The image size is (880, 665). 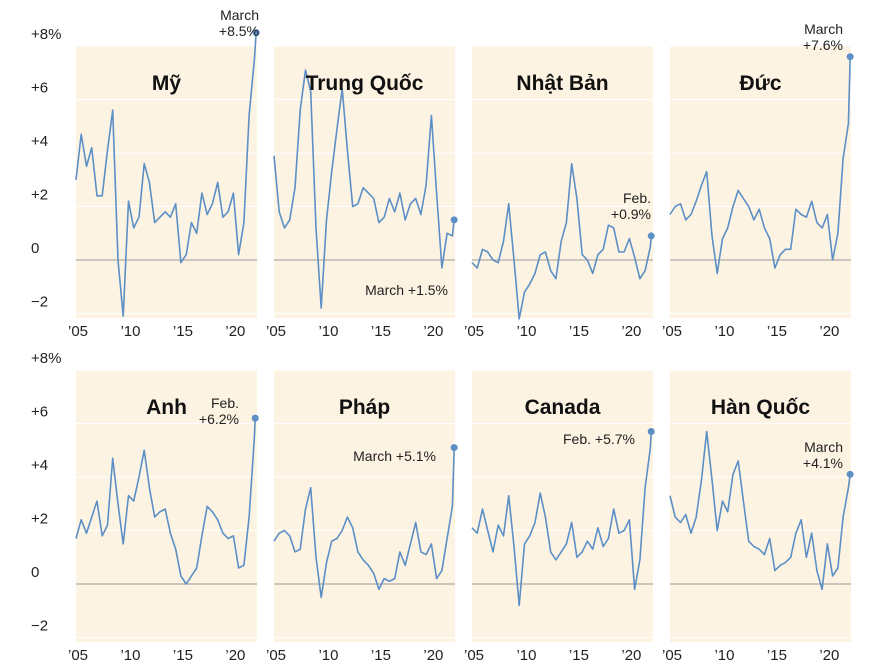 I want to click on y-axis-row-0: +8% +6 +4 +2 0 −2, so click(x=46, y=168).